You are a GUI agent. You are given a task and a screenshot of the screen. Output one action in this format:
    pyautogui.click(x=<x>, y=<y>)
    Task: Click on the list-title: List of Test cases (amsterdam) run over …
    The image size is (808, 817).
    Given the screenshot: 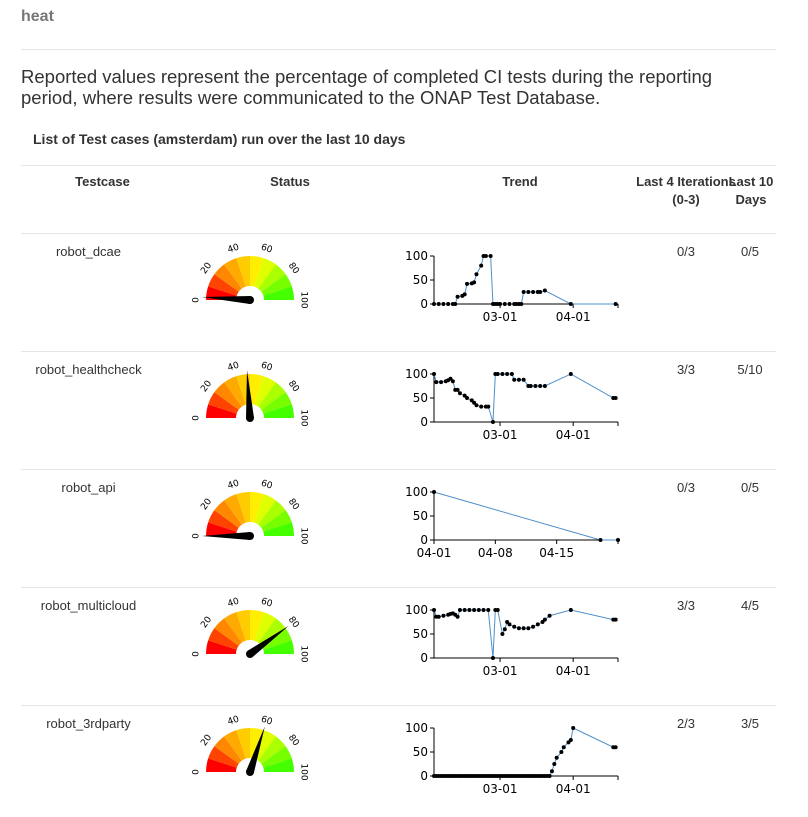 What is the action you would take?
    pyautogui.click(x=219, y=139)
    